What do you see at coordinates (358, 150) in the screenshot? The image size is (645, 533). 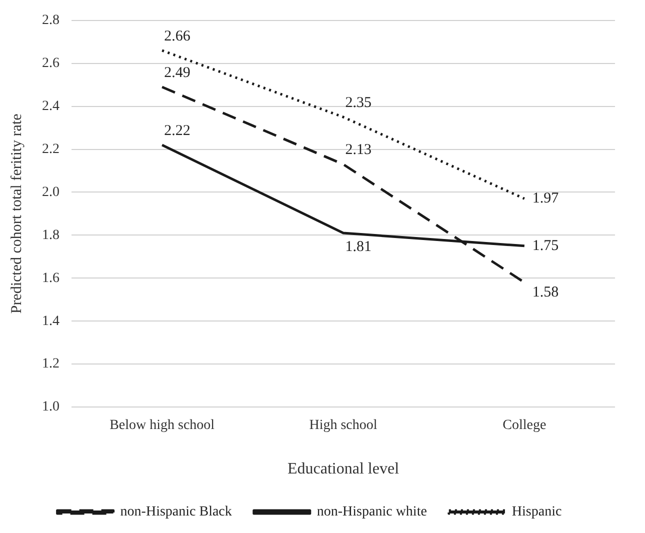 I see `data-label: 2.13` at bounding box center [358, 150].